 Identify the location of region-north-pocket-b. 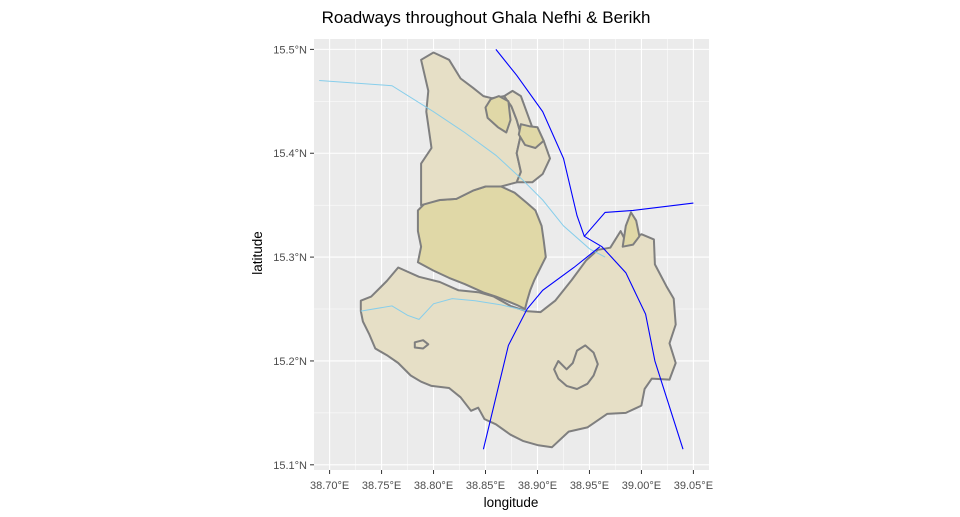
(531, 136).